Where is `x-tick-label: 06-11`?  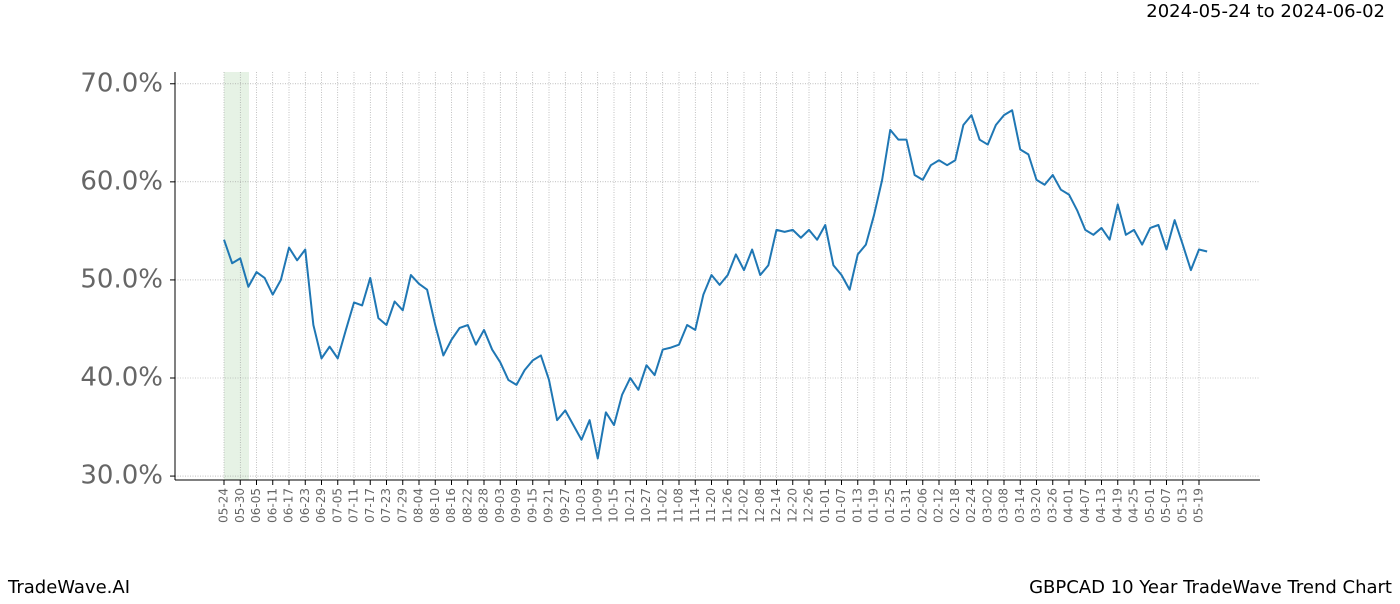
x-tick-label: 06-11 is located at coordinates (272, 505).